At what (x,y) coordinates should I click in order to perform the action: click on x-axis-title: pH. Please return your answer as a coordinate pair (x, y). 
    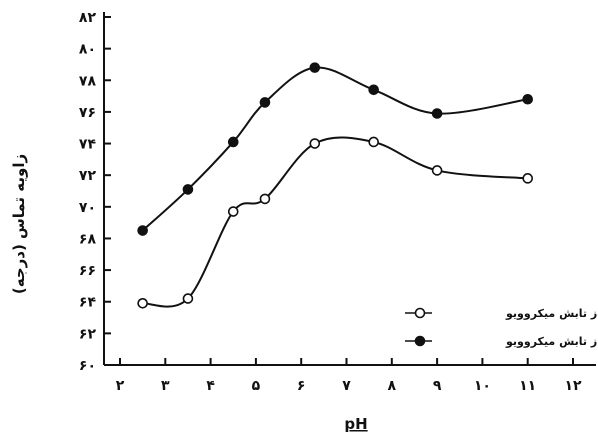
    Looking at the image, I should click on (355, 424).